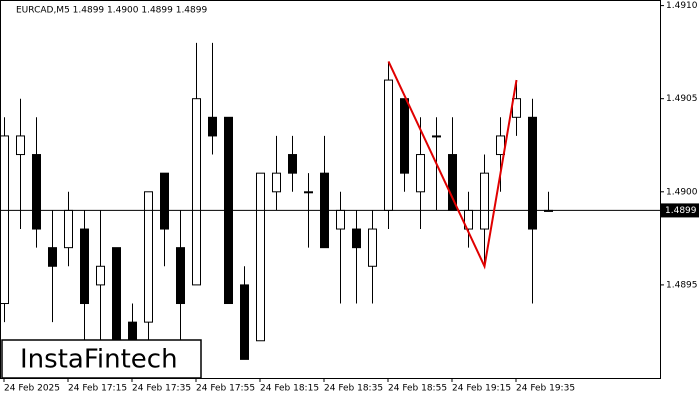 The height and width of the screenshot is (404, 700). Describe the element at coordinates (225, 389) in the screenshot. I see `x-tick-label: 24 Feb 17:55` at that location.